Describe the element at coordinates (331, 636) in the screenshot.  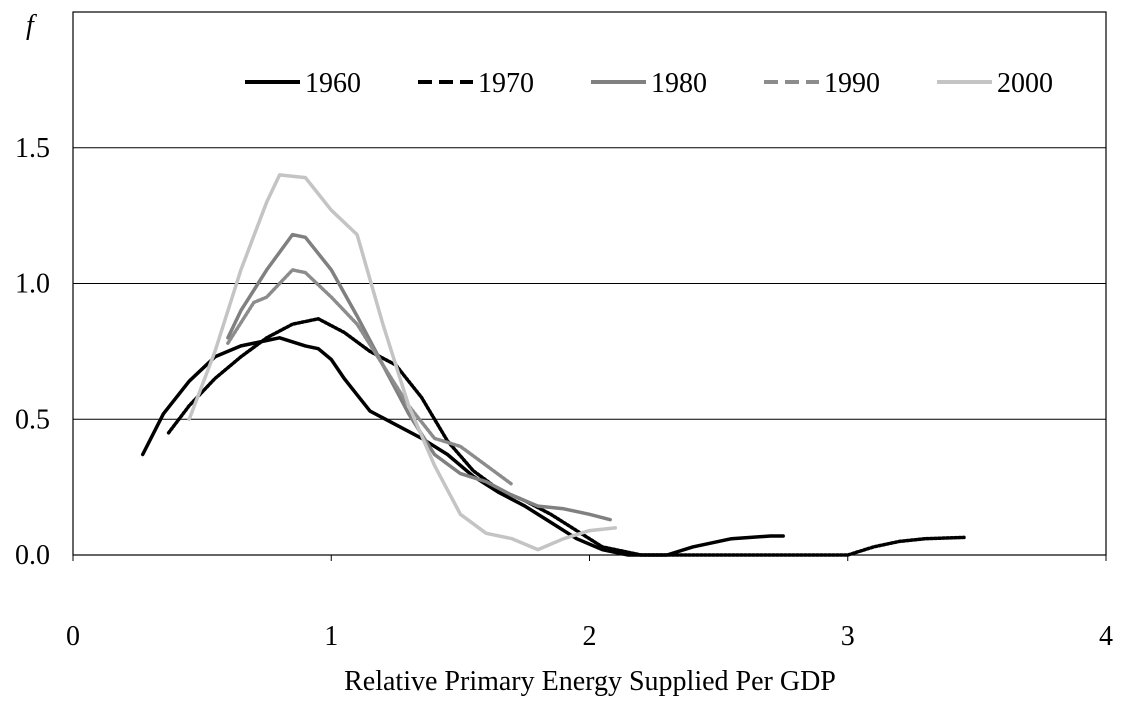
I see `x-tick-label: 1` at that location.